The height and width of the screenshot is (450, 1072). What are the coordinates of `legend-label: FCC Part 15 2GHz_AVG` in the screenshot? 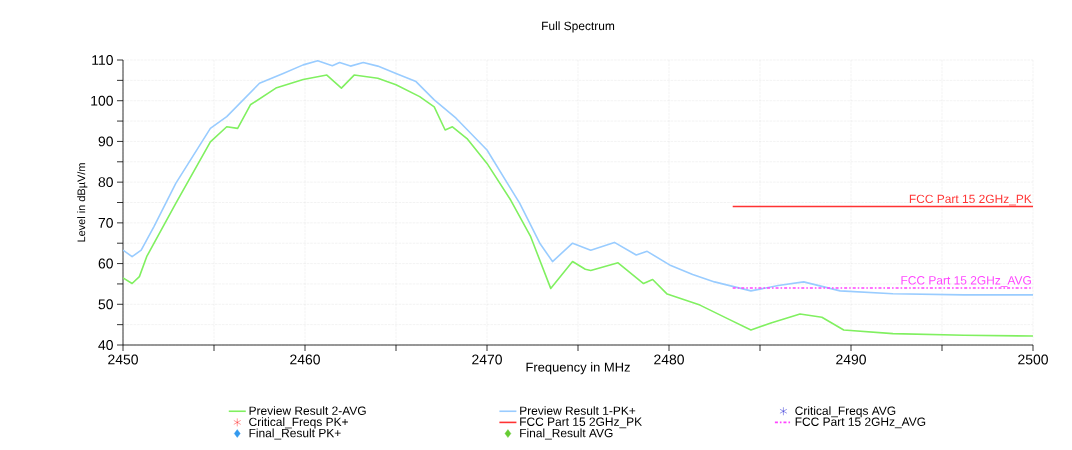 It's located at (860, 423).